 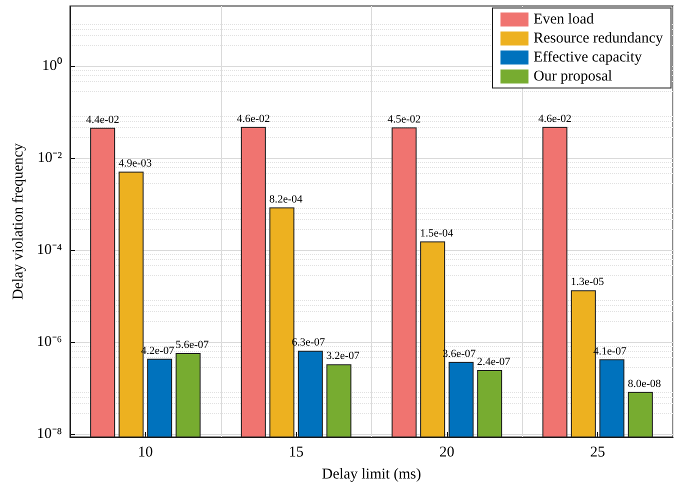 I want to click on x-axis-title: Delay limit (ms), so click(x=372, y=474).